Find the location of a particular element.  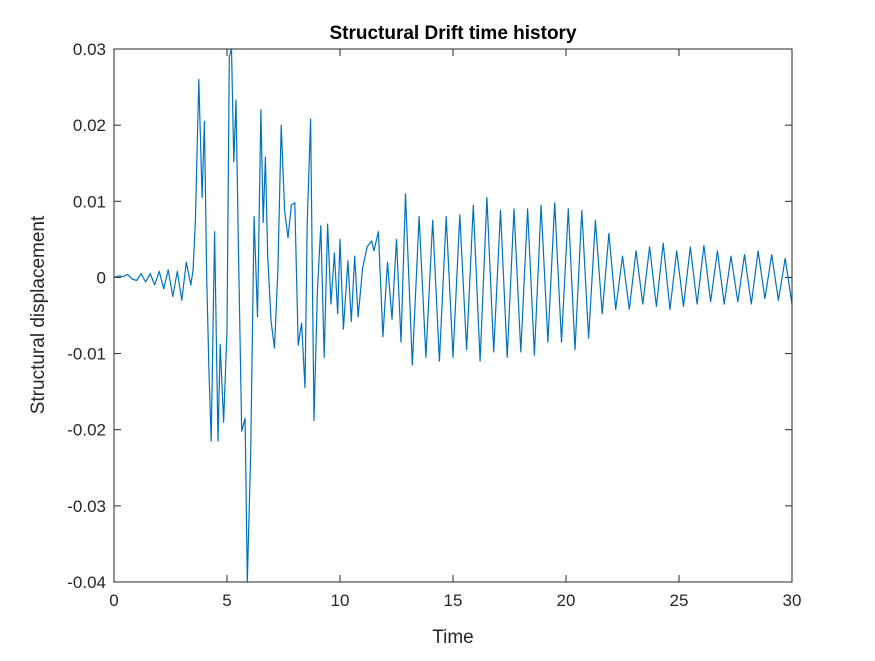

y-tick-label: 0.01 is located at coordinates (89, 201).